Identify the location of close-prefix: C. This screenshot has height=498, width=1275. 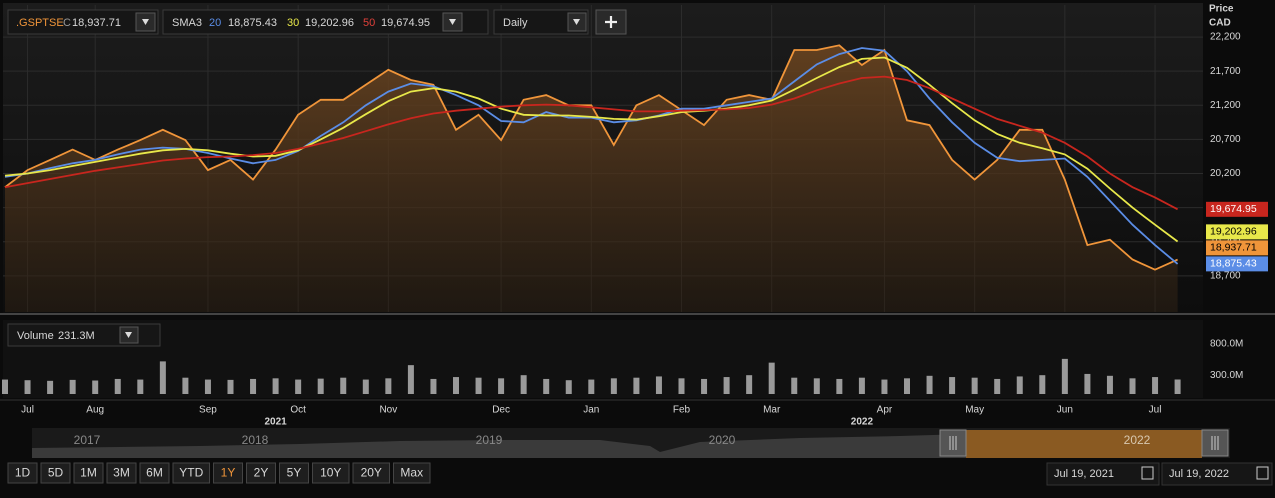
(67, 23).